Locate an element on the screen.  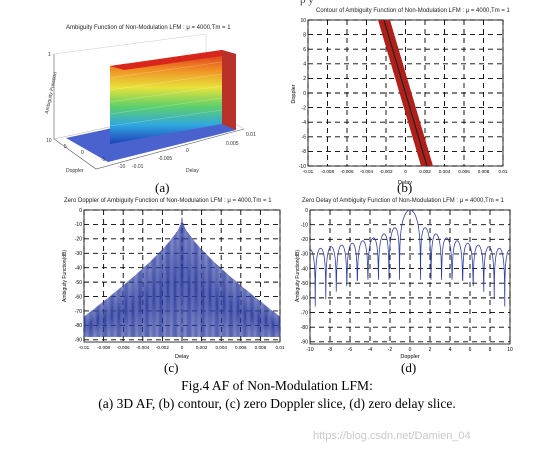
c-xtick: 0.006 is located at coordinates (241, 347).